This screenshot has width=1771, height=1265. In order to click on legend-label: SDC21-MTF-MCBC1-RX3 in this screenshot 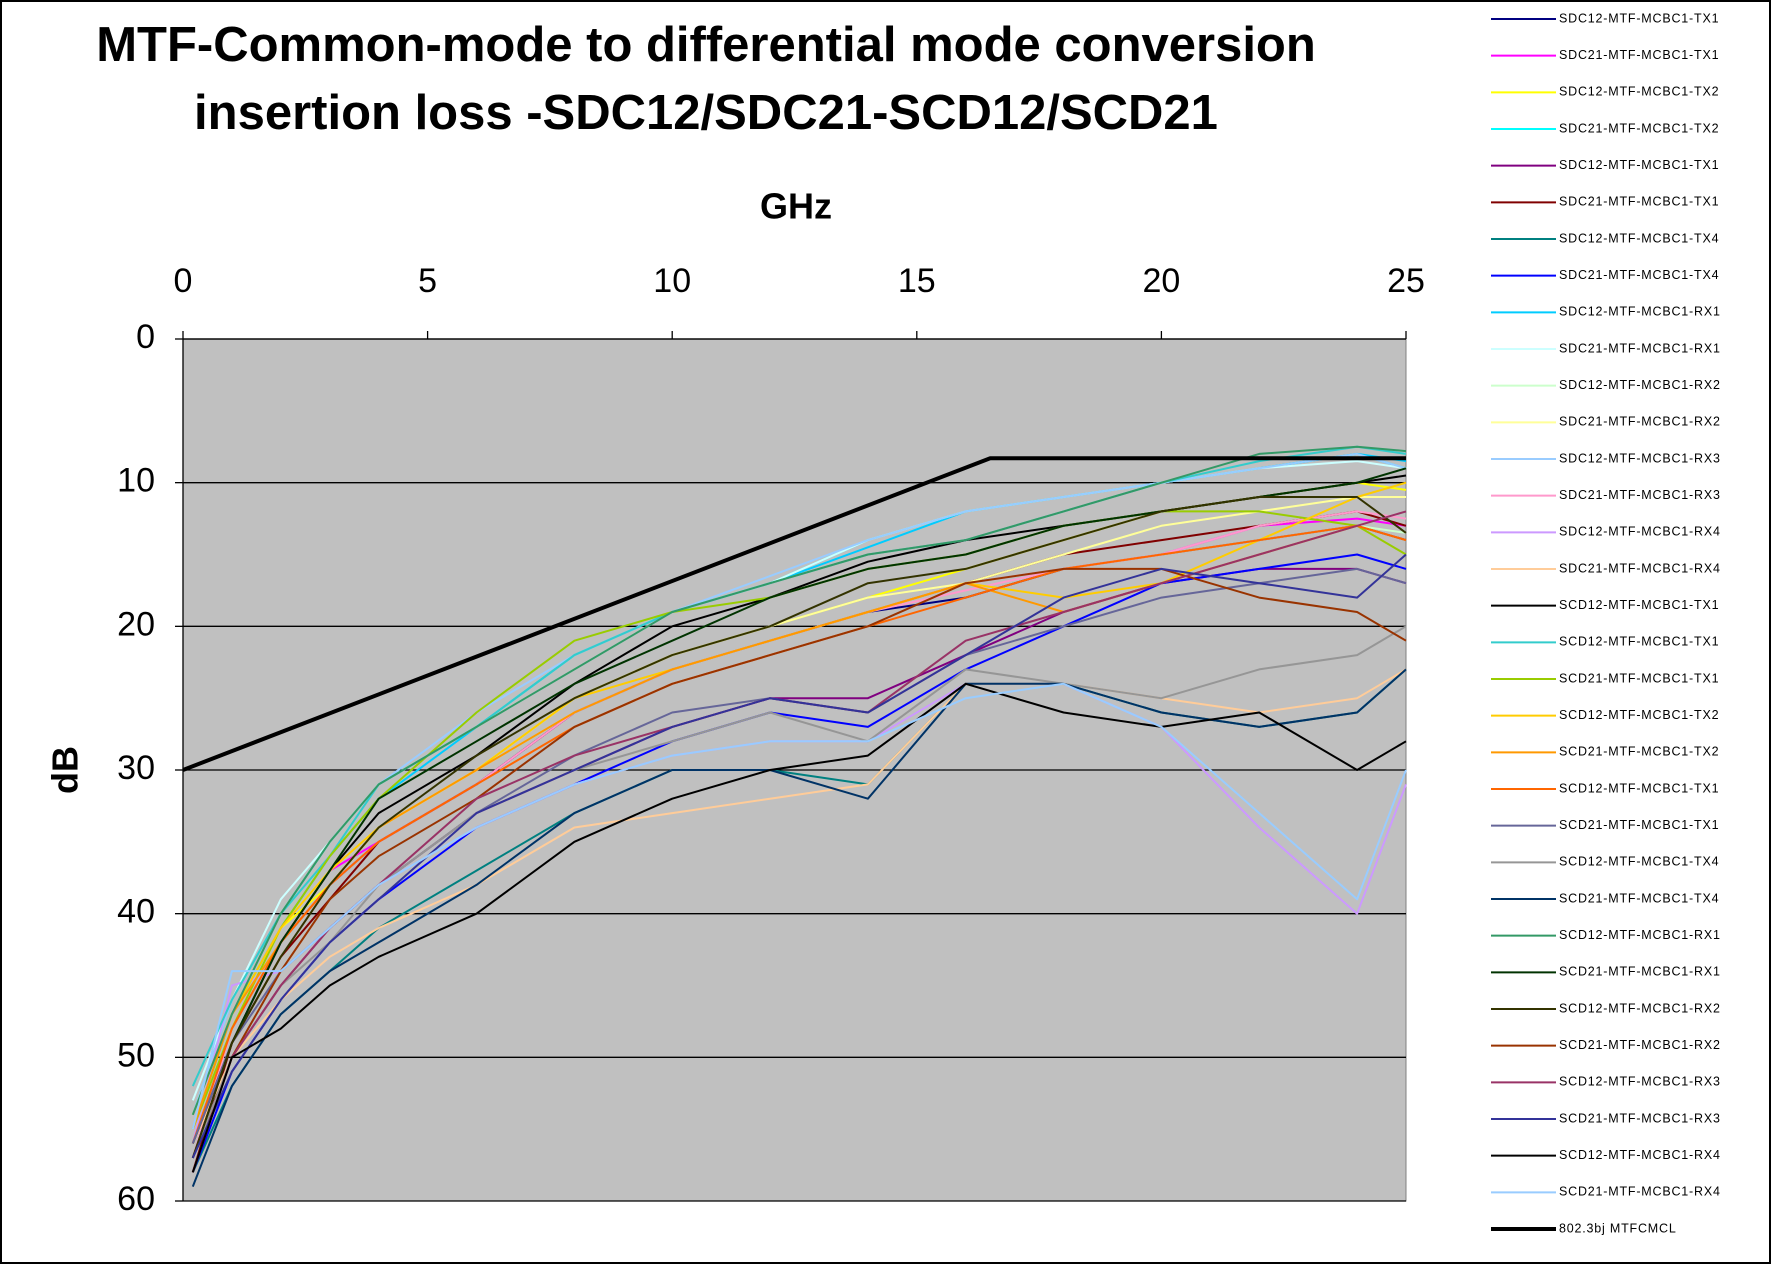, I will do `click(1640, 495)`.